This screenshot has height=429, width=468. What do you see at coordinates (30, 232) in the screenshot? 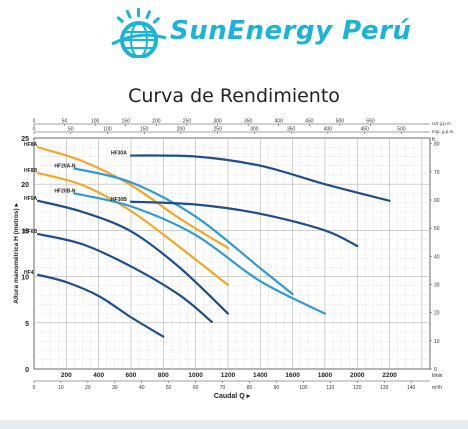
I see `series-label-hf6b: HF6B` at bounding box center [30, 232].